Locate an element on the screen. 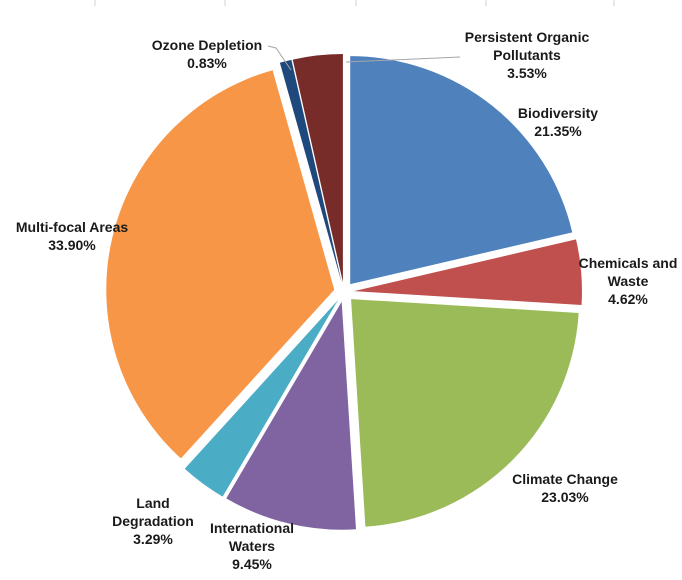 This screenshot has height=580, width=682. category-label: Degradation is located at coordinates (153, 521).